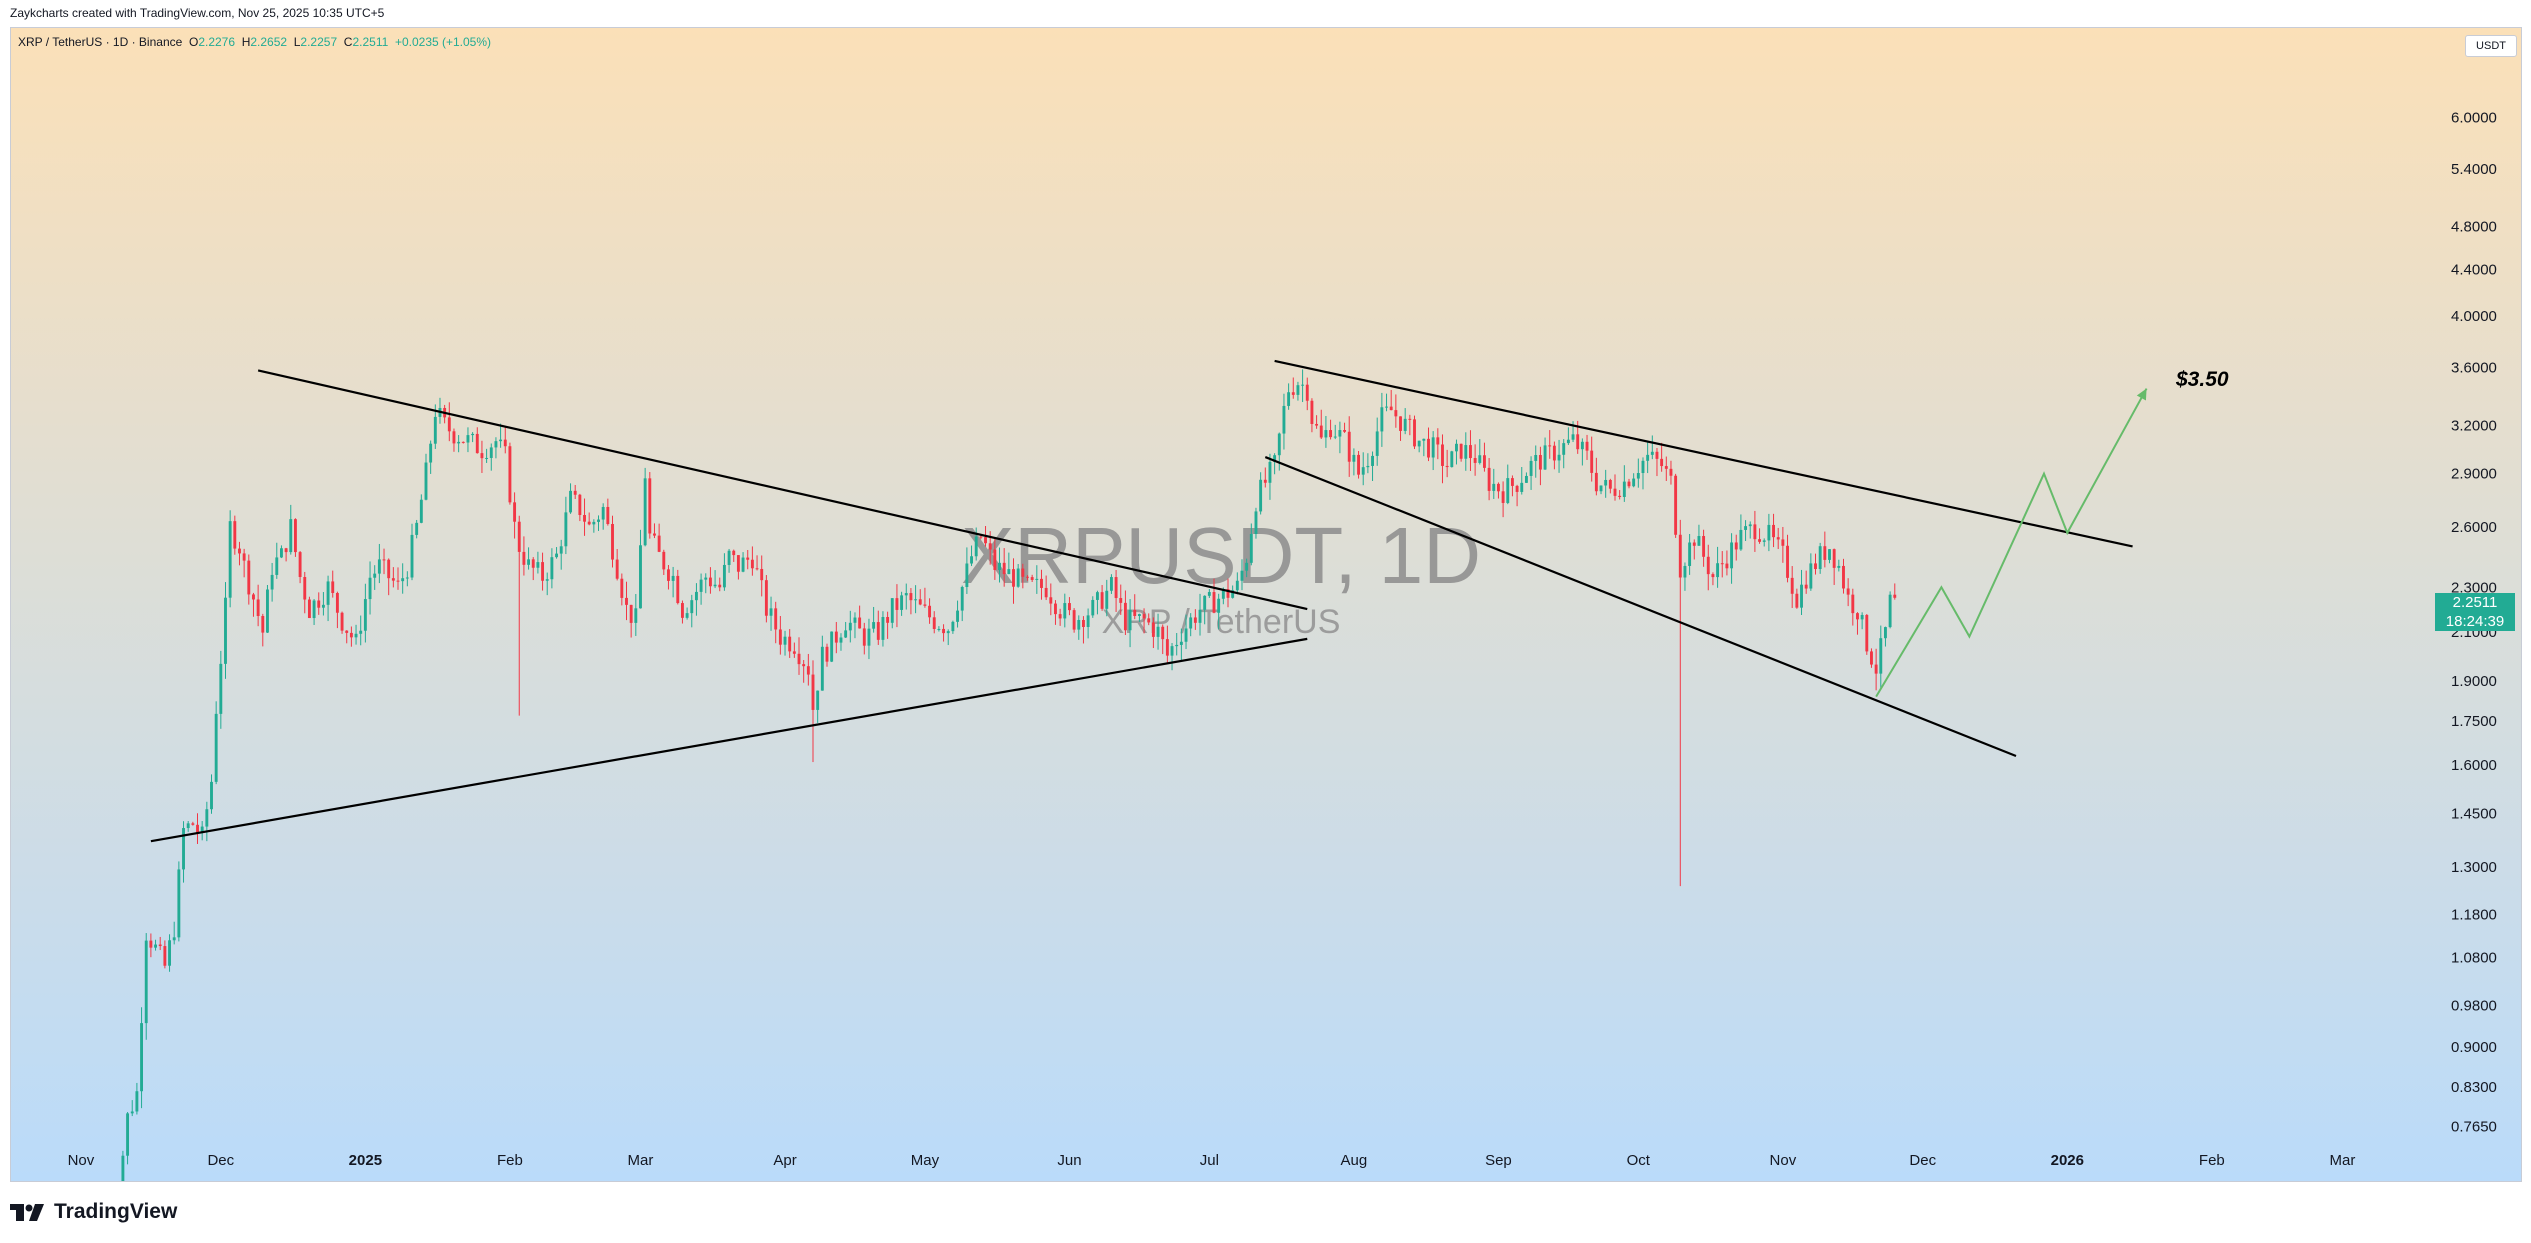 The width and height of the screenshot is (2531, 1243). I want to click on price-tick-label: 4.4000, so click(2474, 269).